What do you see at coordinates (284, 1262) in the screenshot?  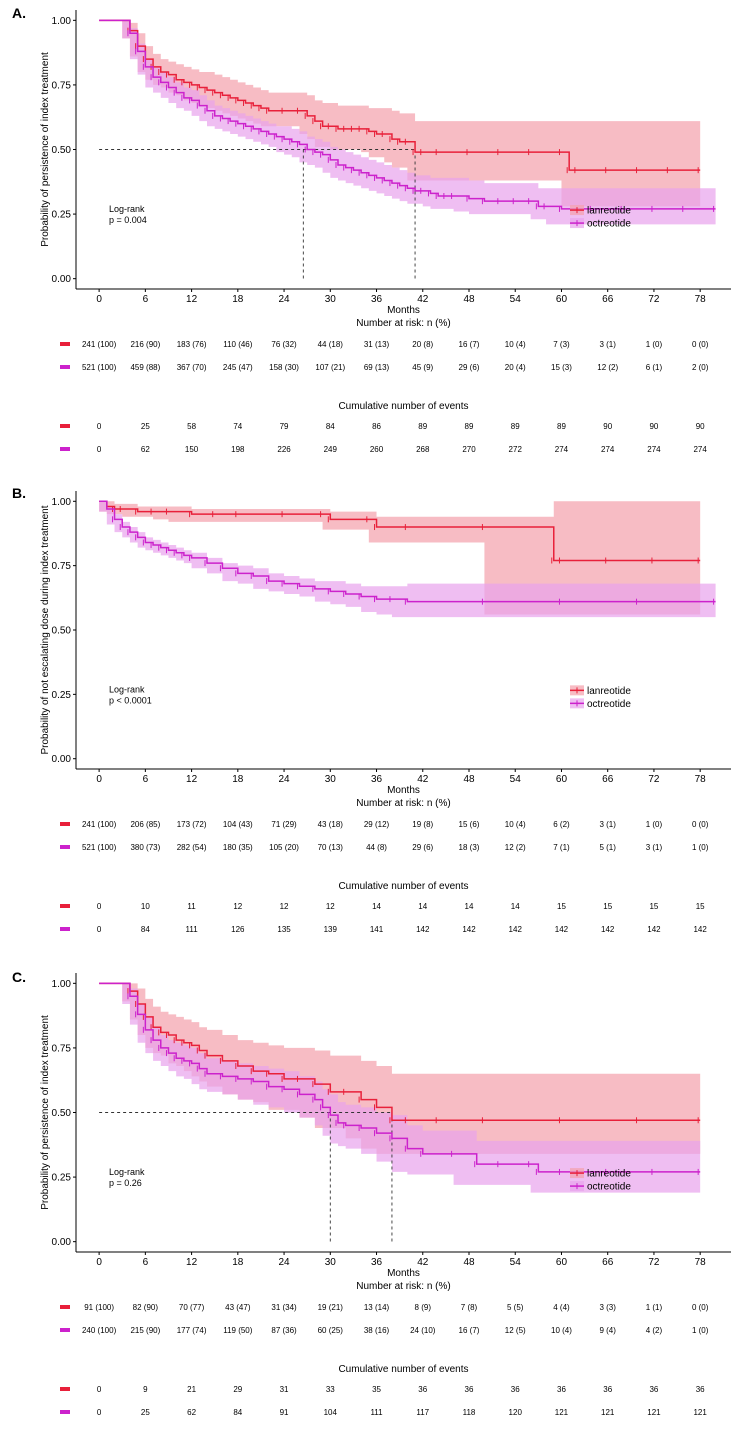 I see `x-tick-label: 24` at bounding box center [284, 1262].